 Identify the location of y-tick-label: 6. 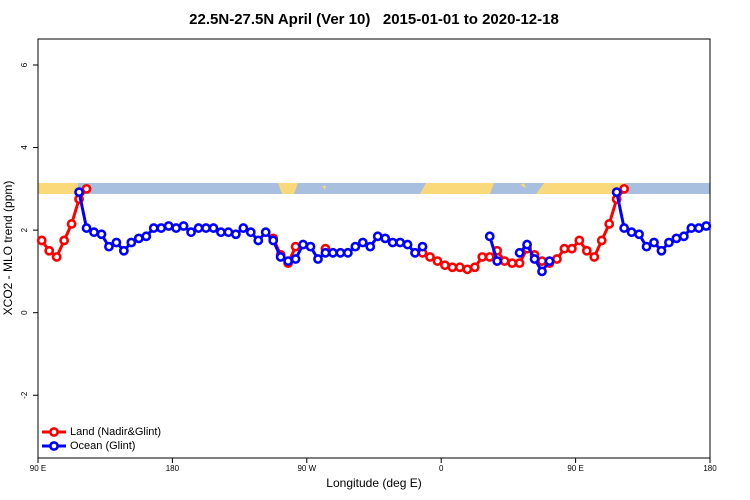
(24, 64).